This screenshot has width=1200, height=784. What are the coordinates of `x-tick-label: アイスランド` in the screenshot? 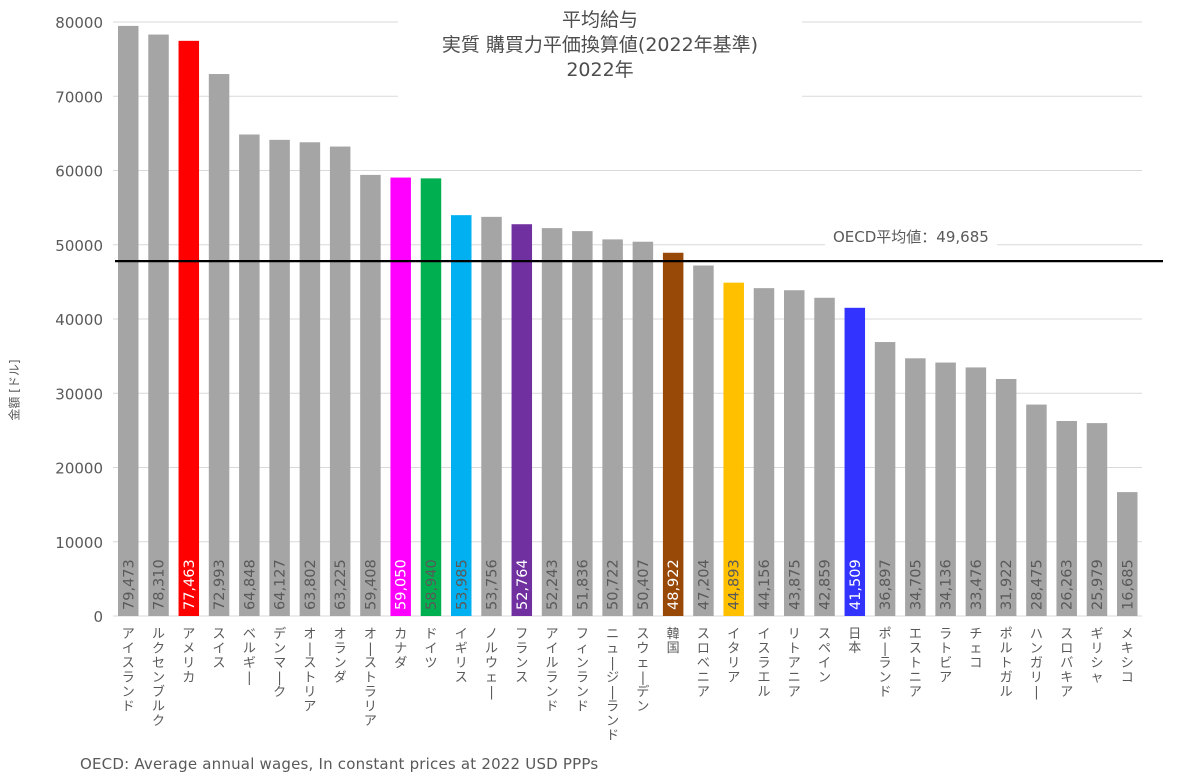 It's located at (128, 671).